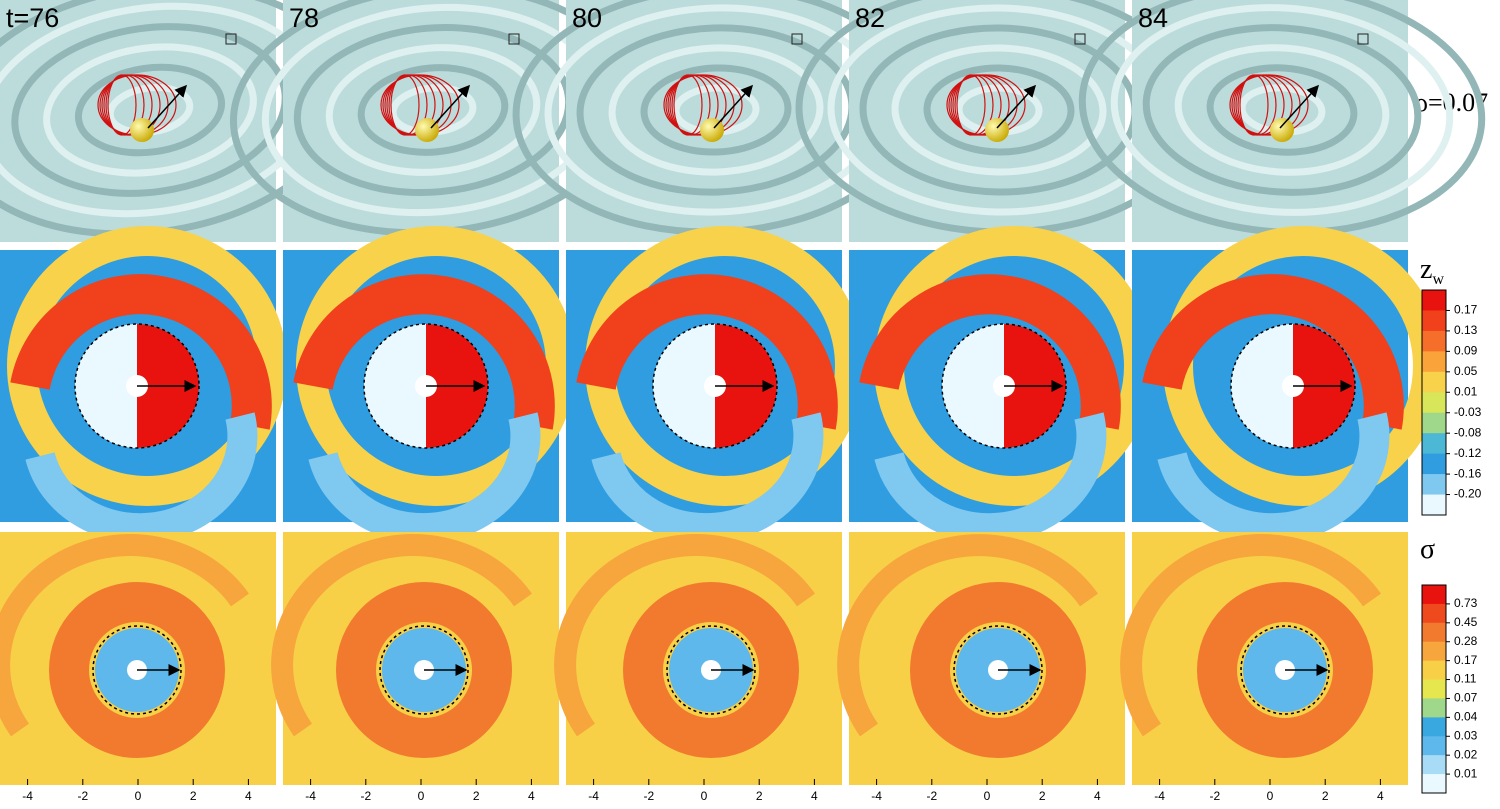  I want to click on colorbar-label: 0.11, so click(1465, 679).